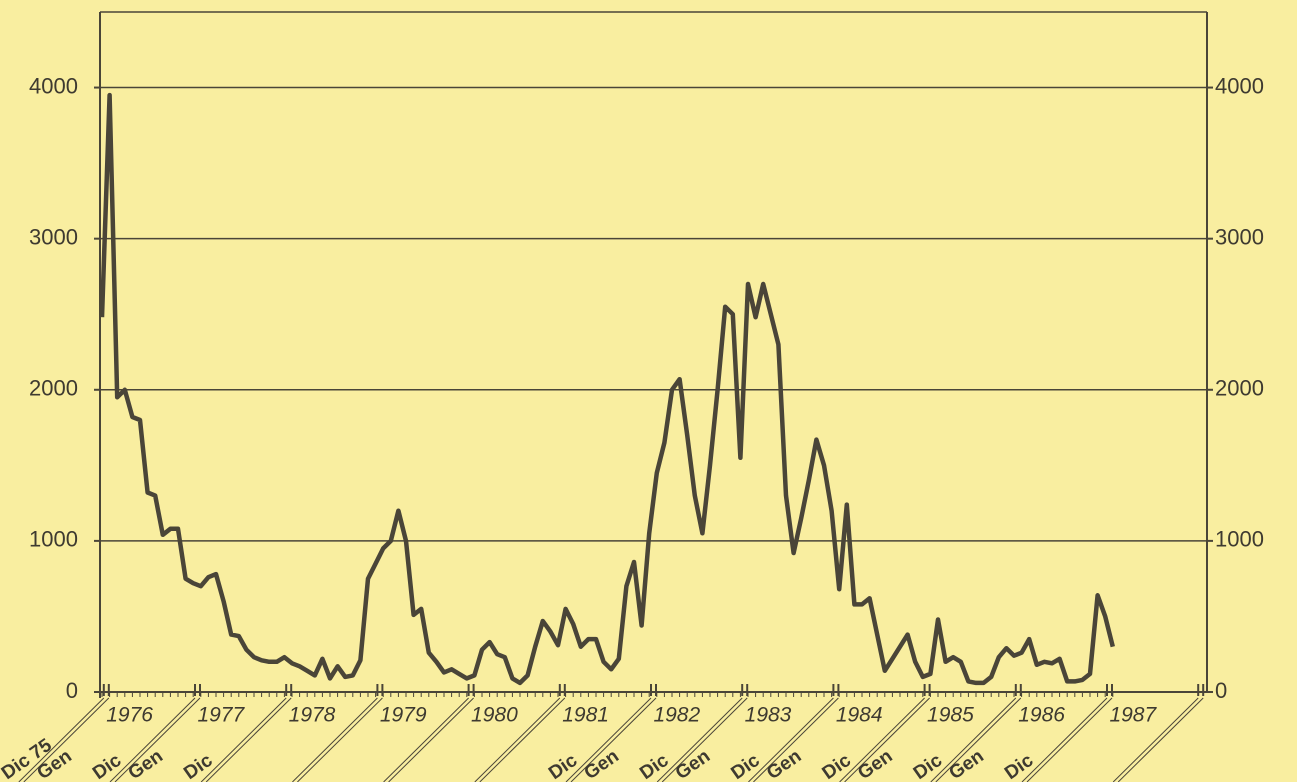  Describe the element at coordinates (72, 690) in the screenshot. I see `y-tick-label: 0` at that location.